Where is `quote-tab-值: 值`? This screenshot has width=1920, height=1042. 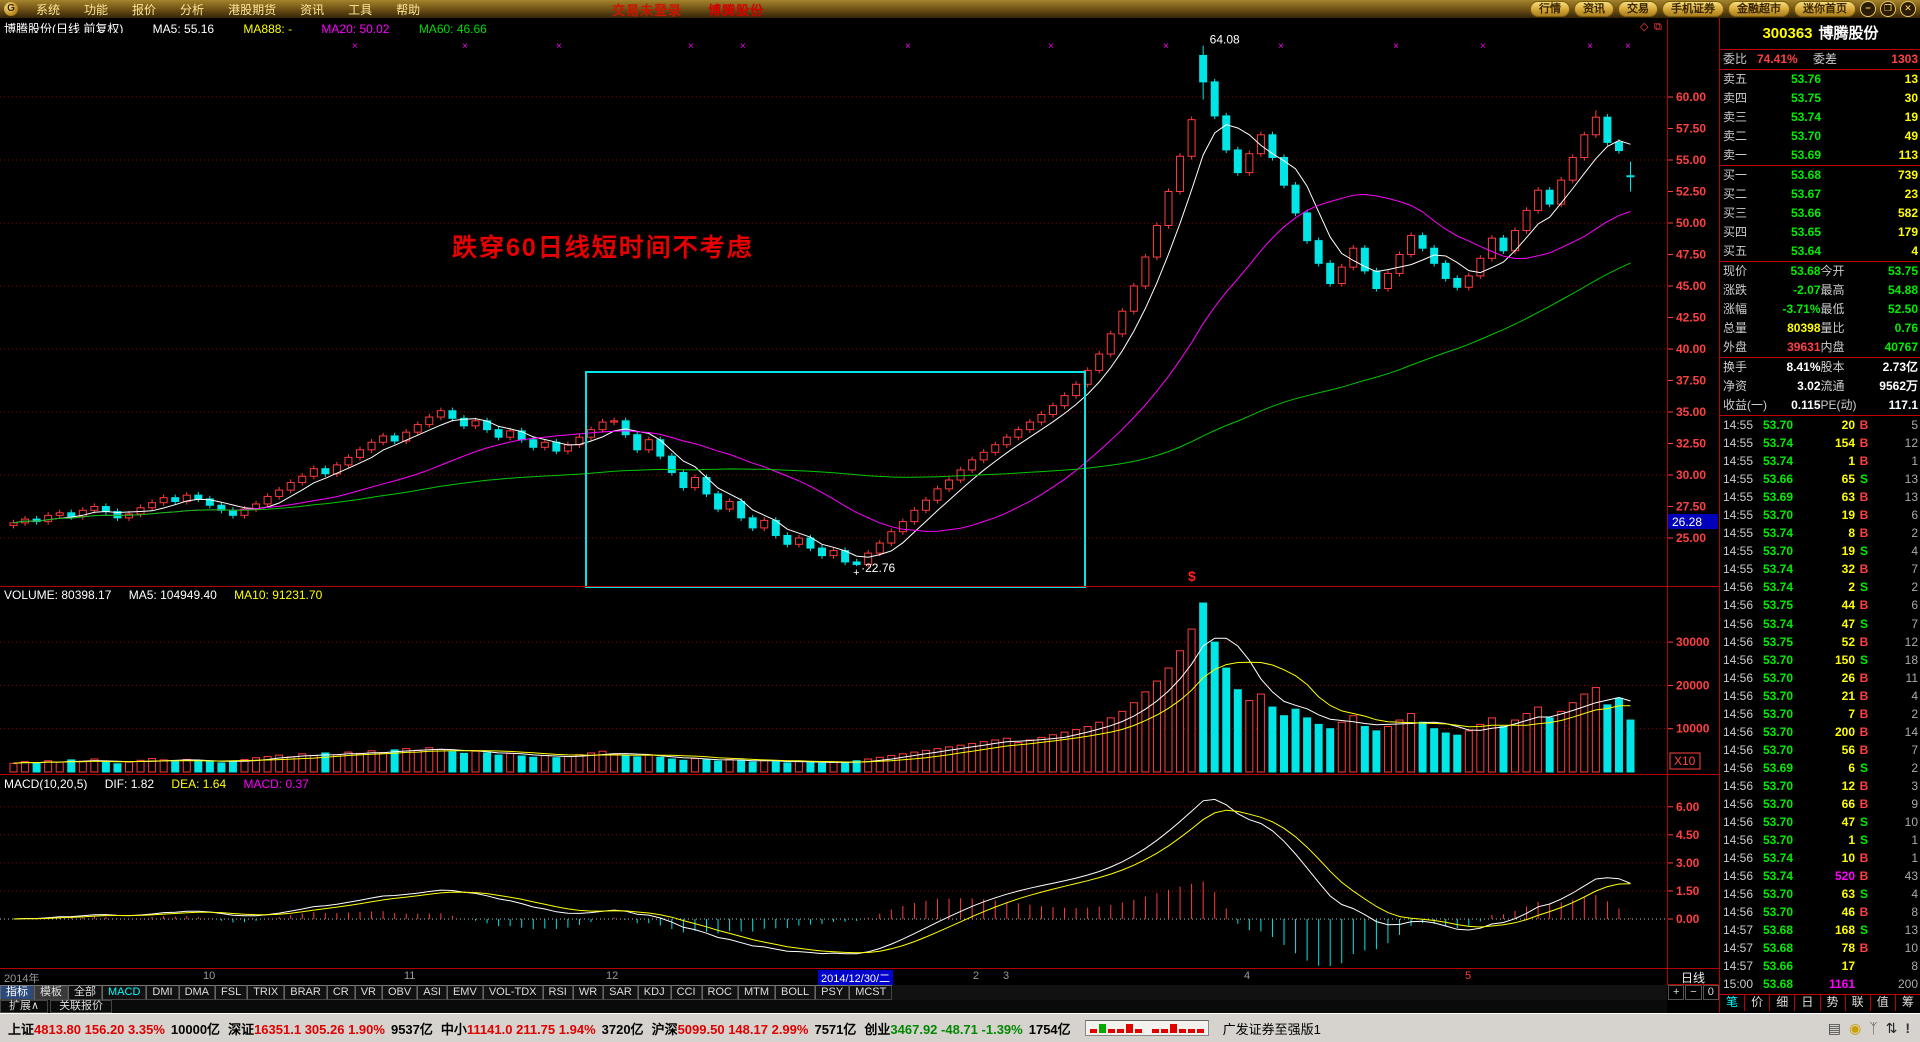
quote-tab-值: 值 is located at coordinates (1883, 1003).